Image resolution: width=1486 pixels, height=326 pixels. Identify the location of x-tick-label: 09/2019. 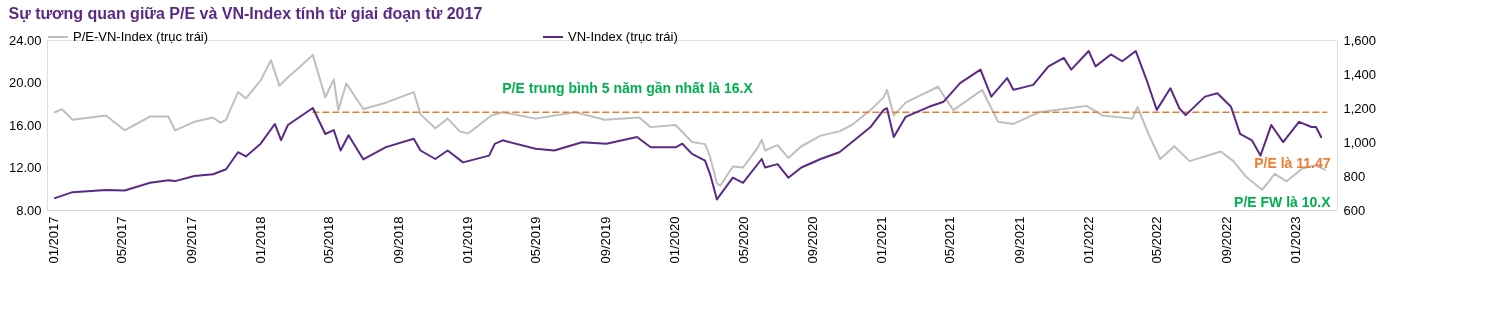
(605, 240).